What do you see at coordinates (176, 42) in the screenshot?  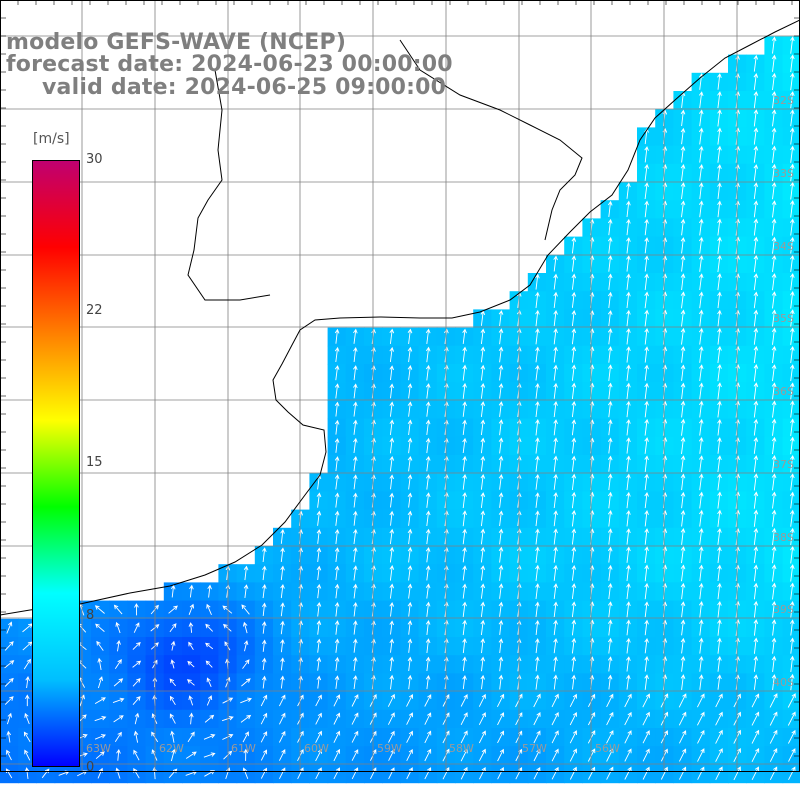 I see `title-model: modelo GEFS-WAVE (NCEP)` at bounding box center [176, 42].